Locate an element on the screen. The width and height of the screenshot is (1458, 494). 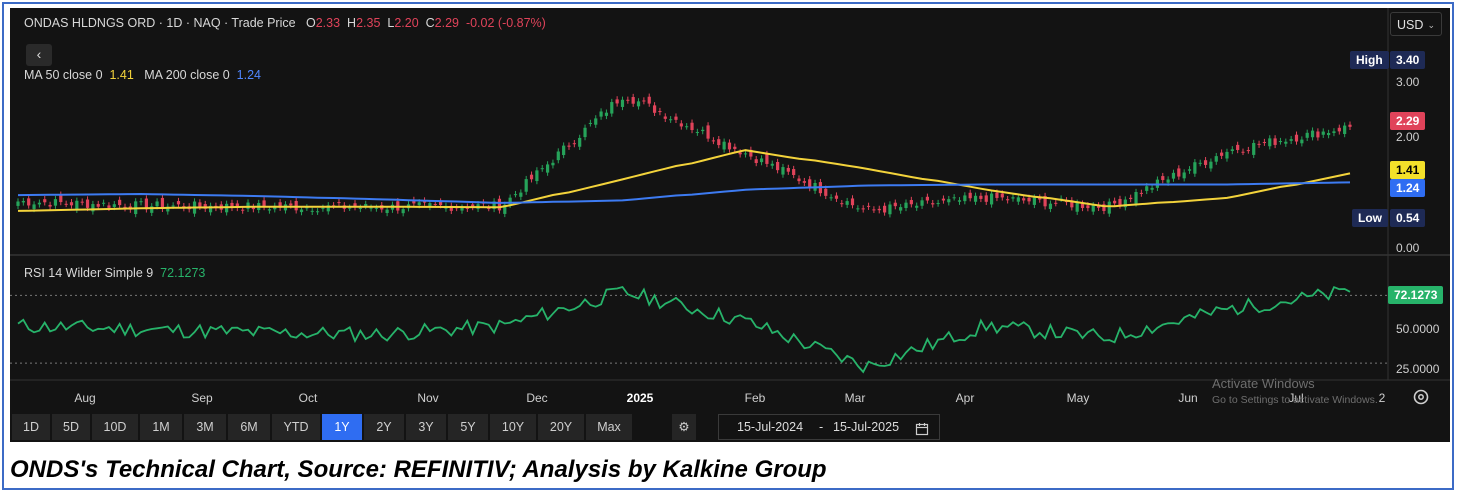
timeframe-button-5d: 5D is located at coordinates (71, 427).